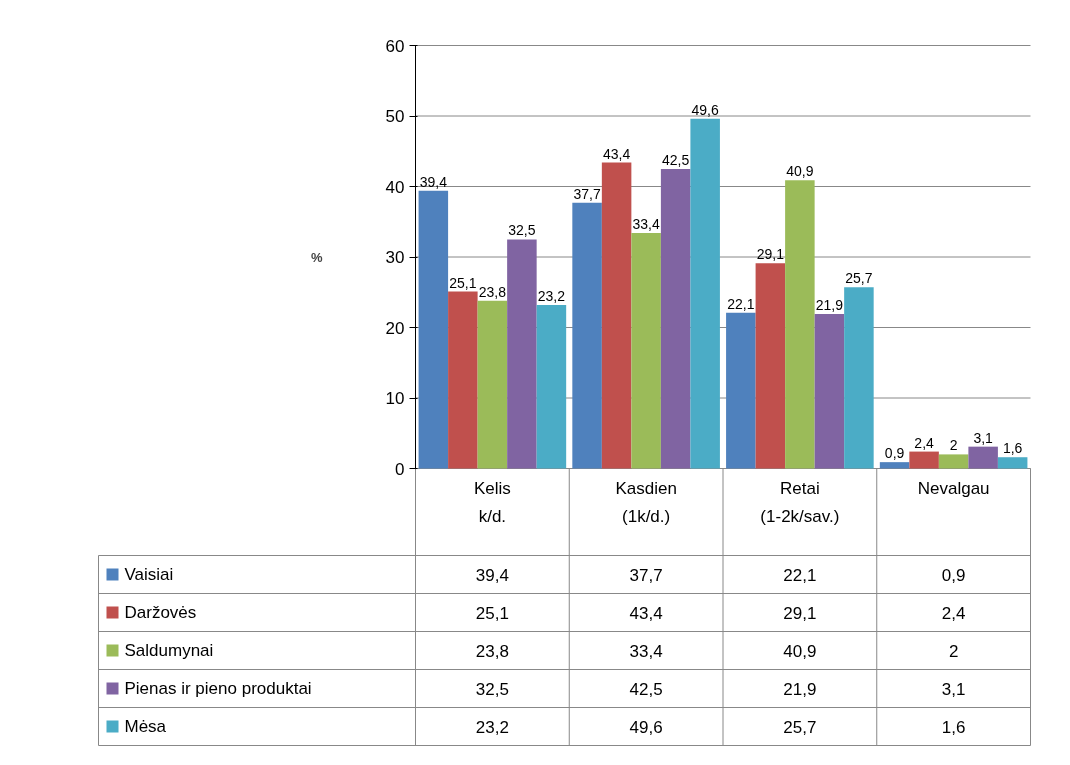  What do you see at coordinates (149, 574) in the screenshot?
I see `legend-label: Vaisiai` at bounding box center [149, 574].